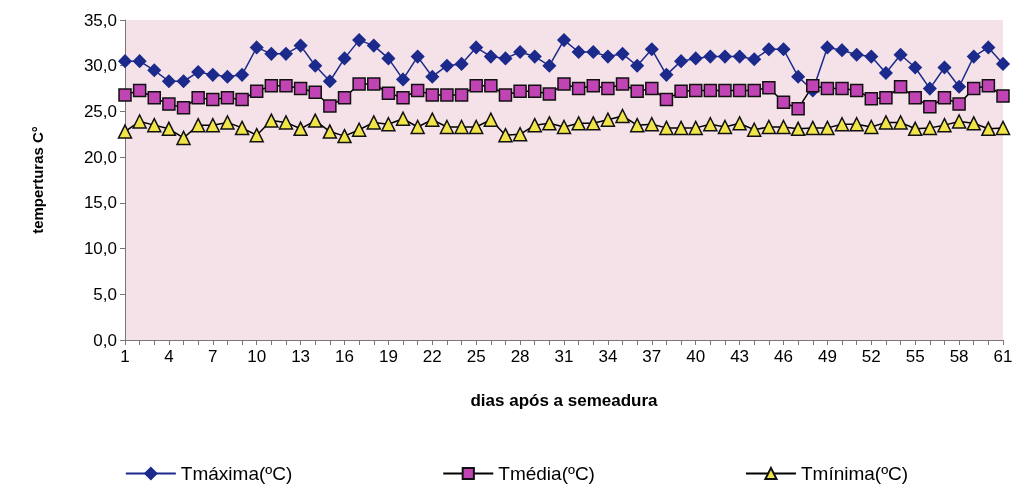 The image size is (1033, 494). I want to click on x-tick-label: 46, so click(783, 356).